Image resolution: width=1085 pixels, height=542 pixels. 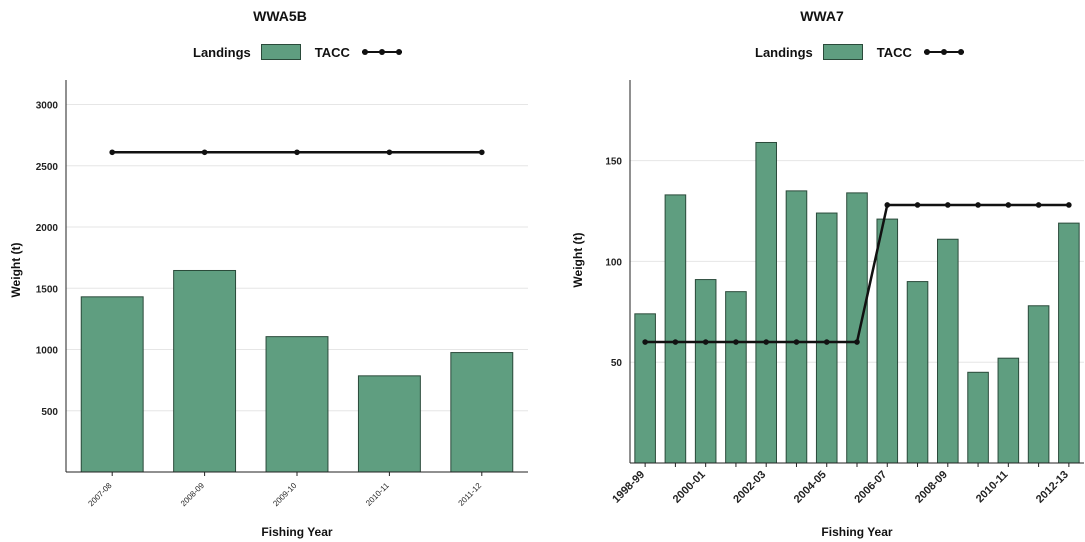 What do you see at coordinates (47, 228) in the screenshot?
I see `y-tick-label: 2000` at bounding box center [47, 228].